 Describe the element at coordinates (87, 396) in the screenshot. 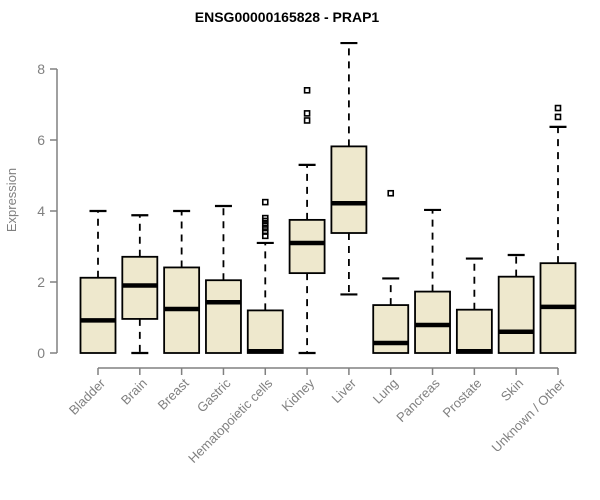

I see `x-tick-label-bladder: Bladder` at that location.